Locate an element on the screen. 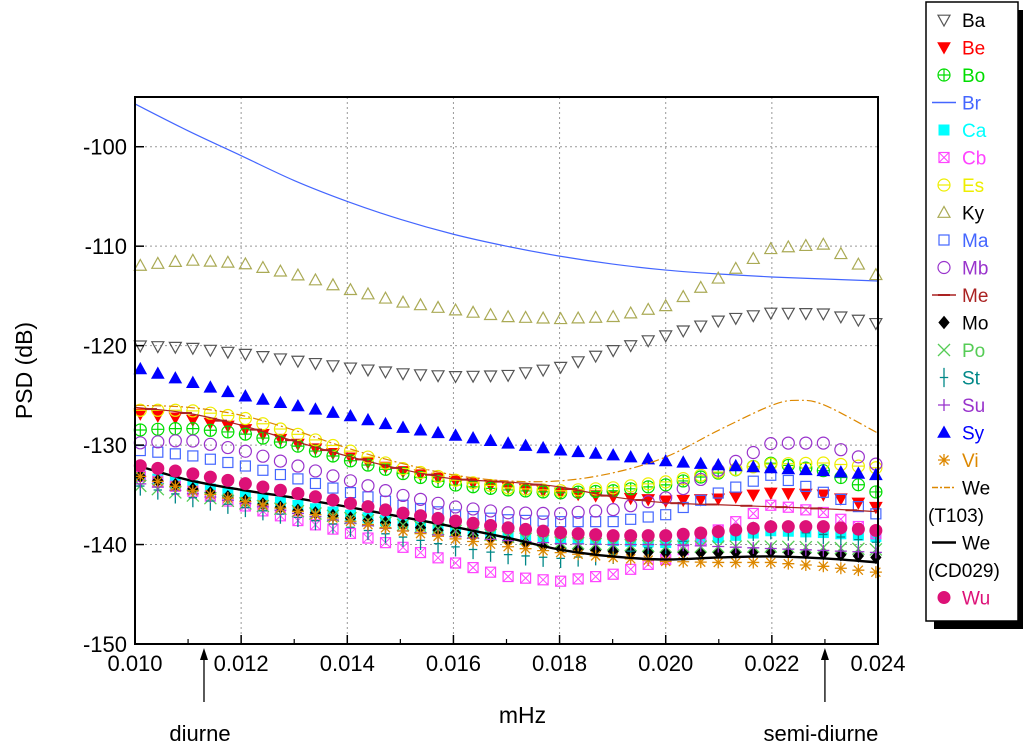 This screenshot has width=1023, height=747. legend-item-sy: Sy is located at coordinates (961, 434).